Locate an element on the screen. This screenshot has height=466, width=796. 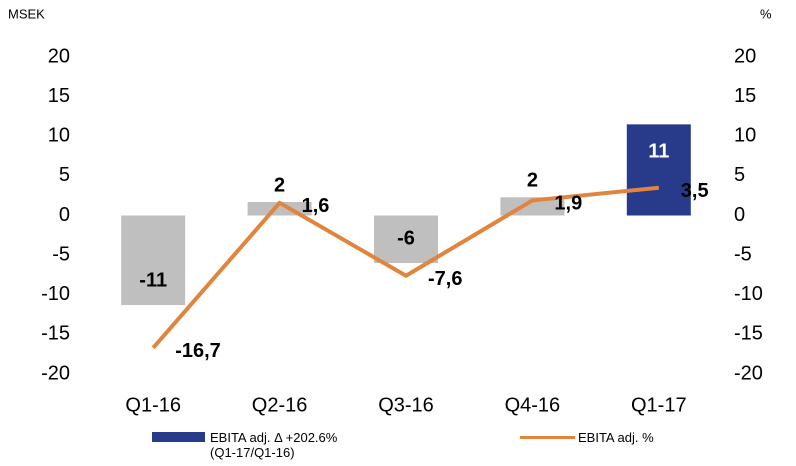
data-label: -6 is located at coordinates (406, 238).